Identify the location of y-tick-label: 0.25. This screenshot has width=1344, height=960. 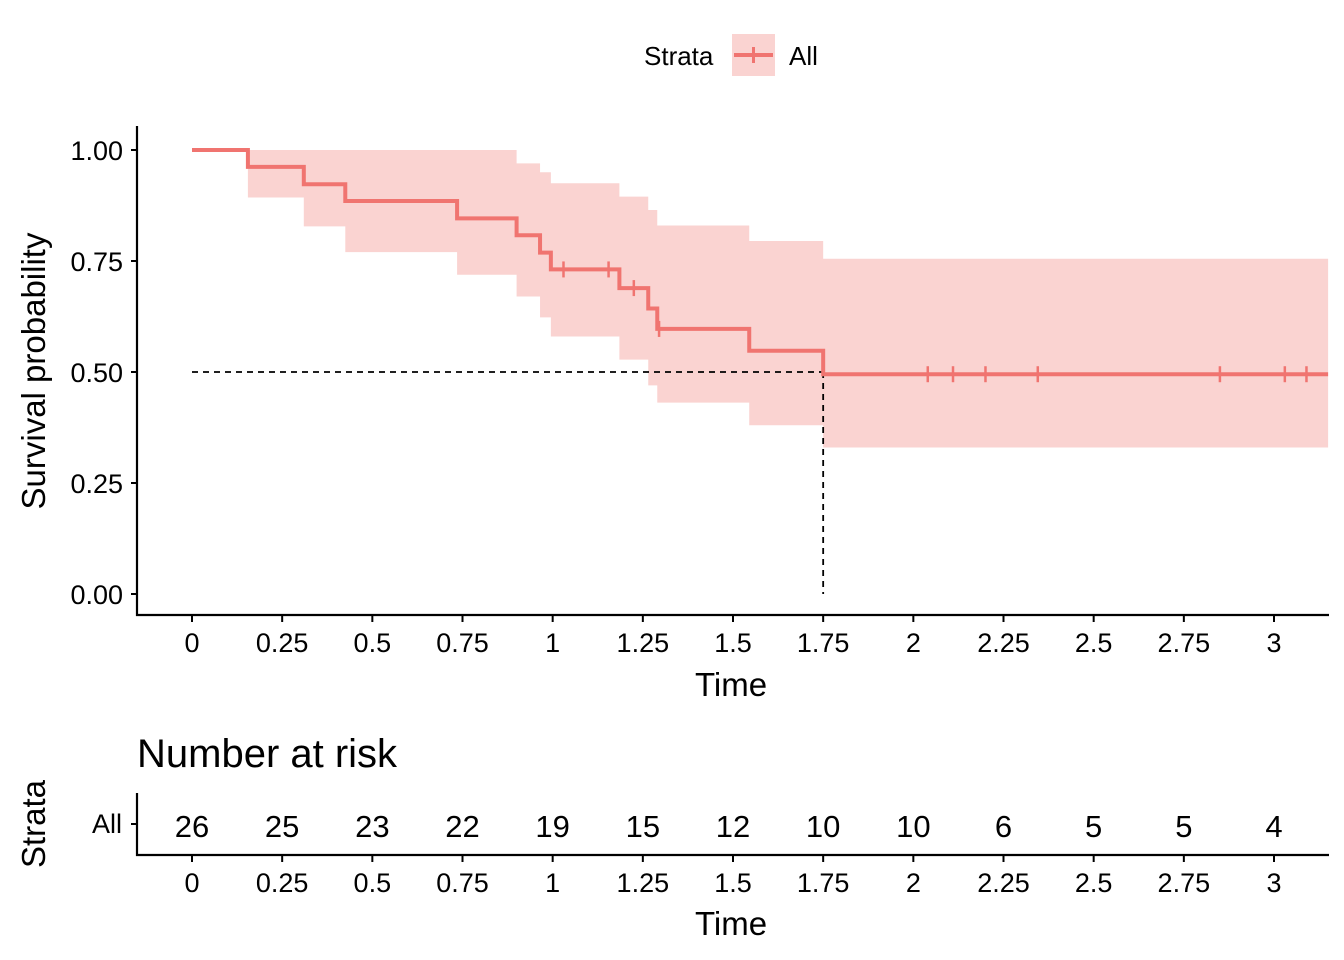
(96, 484).